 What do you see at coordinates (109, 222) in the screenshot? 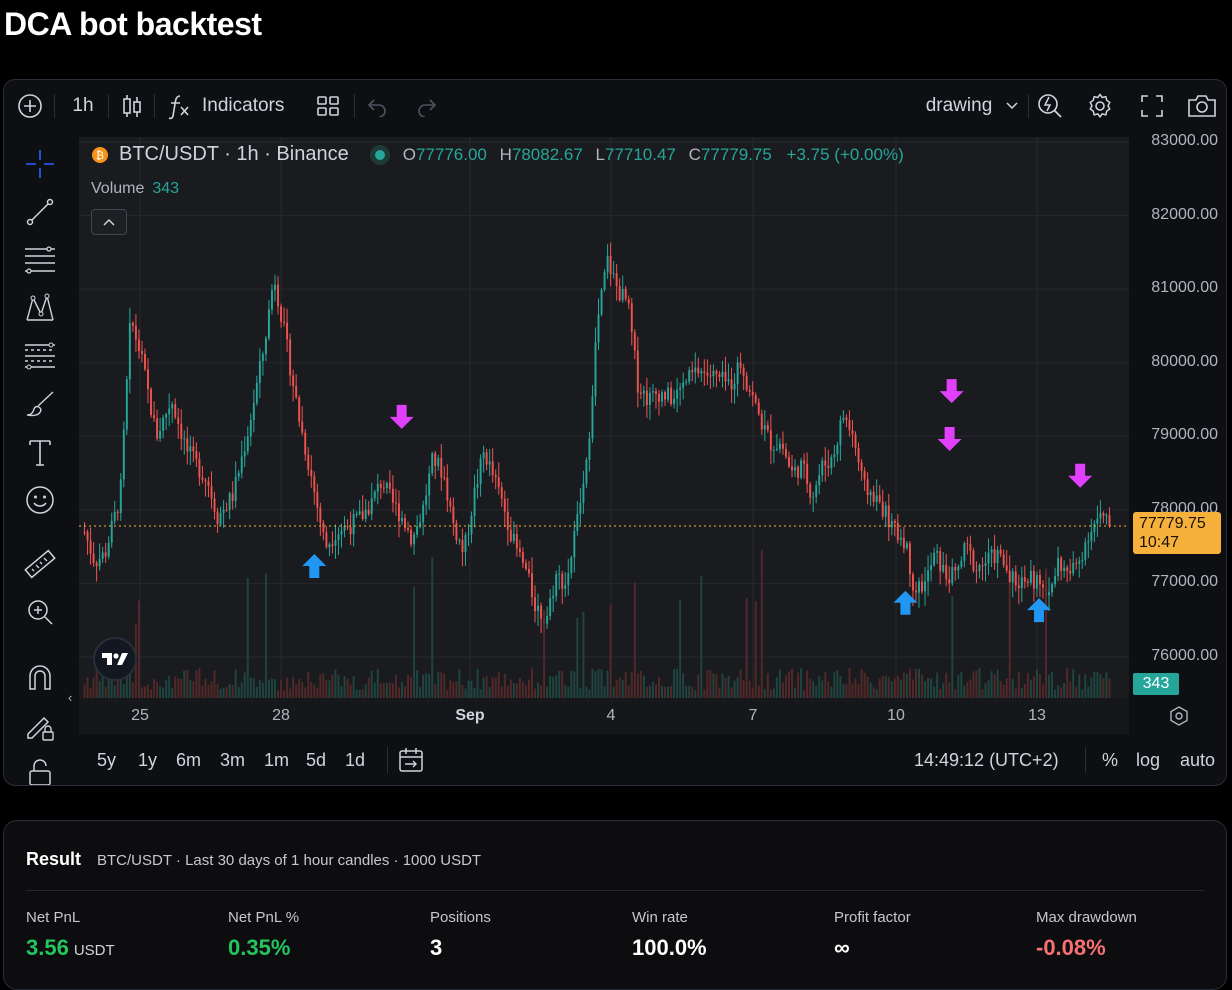
I see `collapse-legend-button` at bounding box center [109, 222].